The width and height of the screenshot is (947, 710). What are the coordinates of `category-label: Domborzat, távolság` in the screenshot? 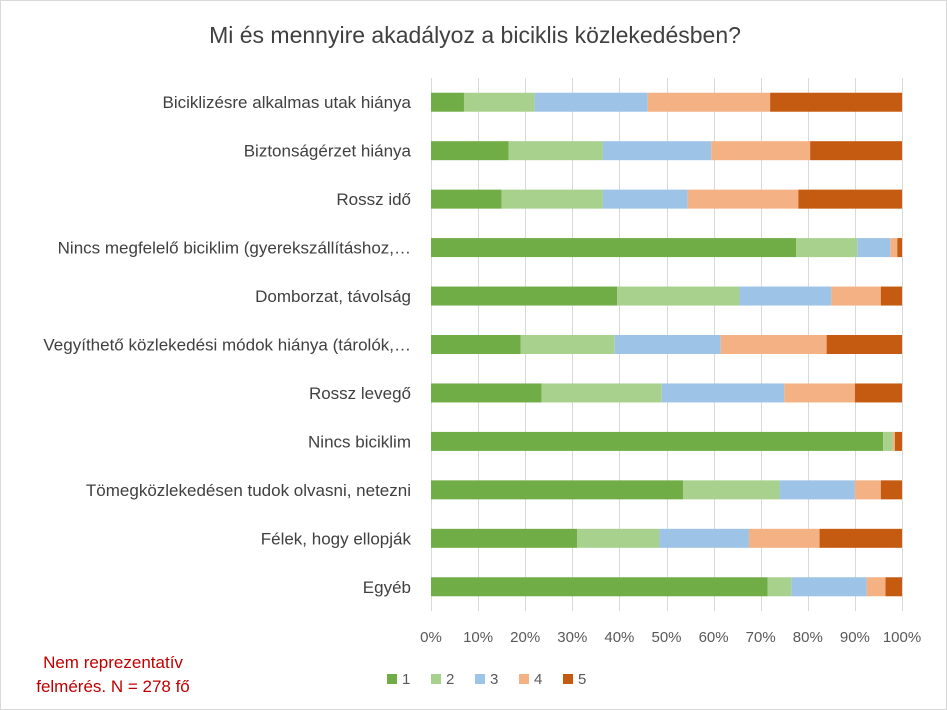 It's located at (333, 296).